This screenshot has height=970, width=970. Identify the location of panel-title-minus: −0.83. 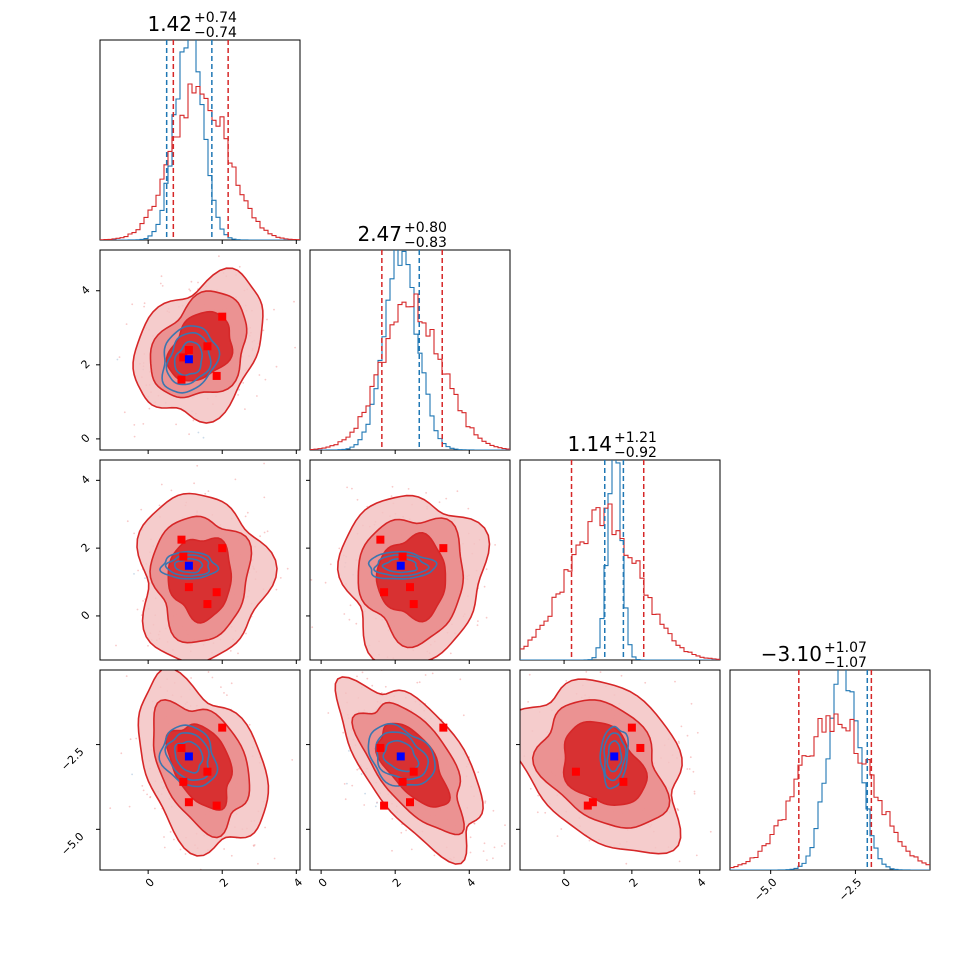
(425, 243).